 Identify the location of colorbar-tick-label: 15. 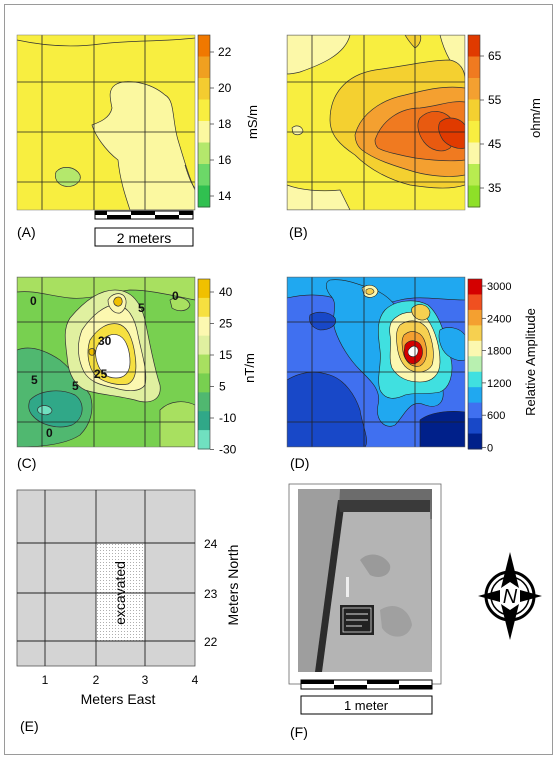
(226, 355).